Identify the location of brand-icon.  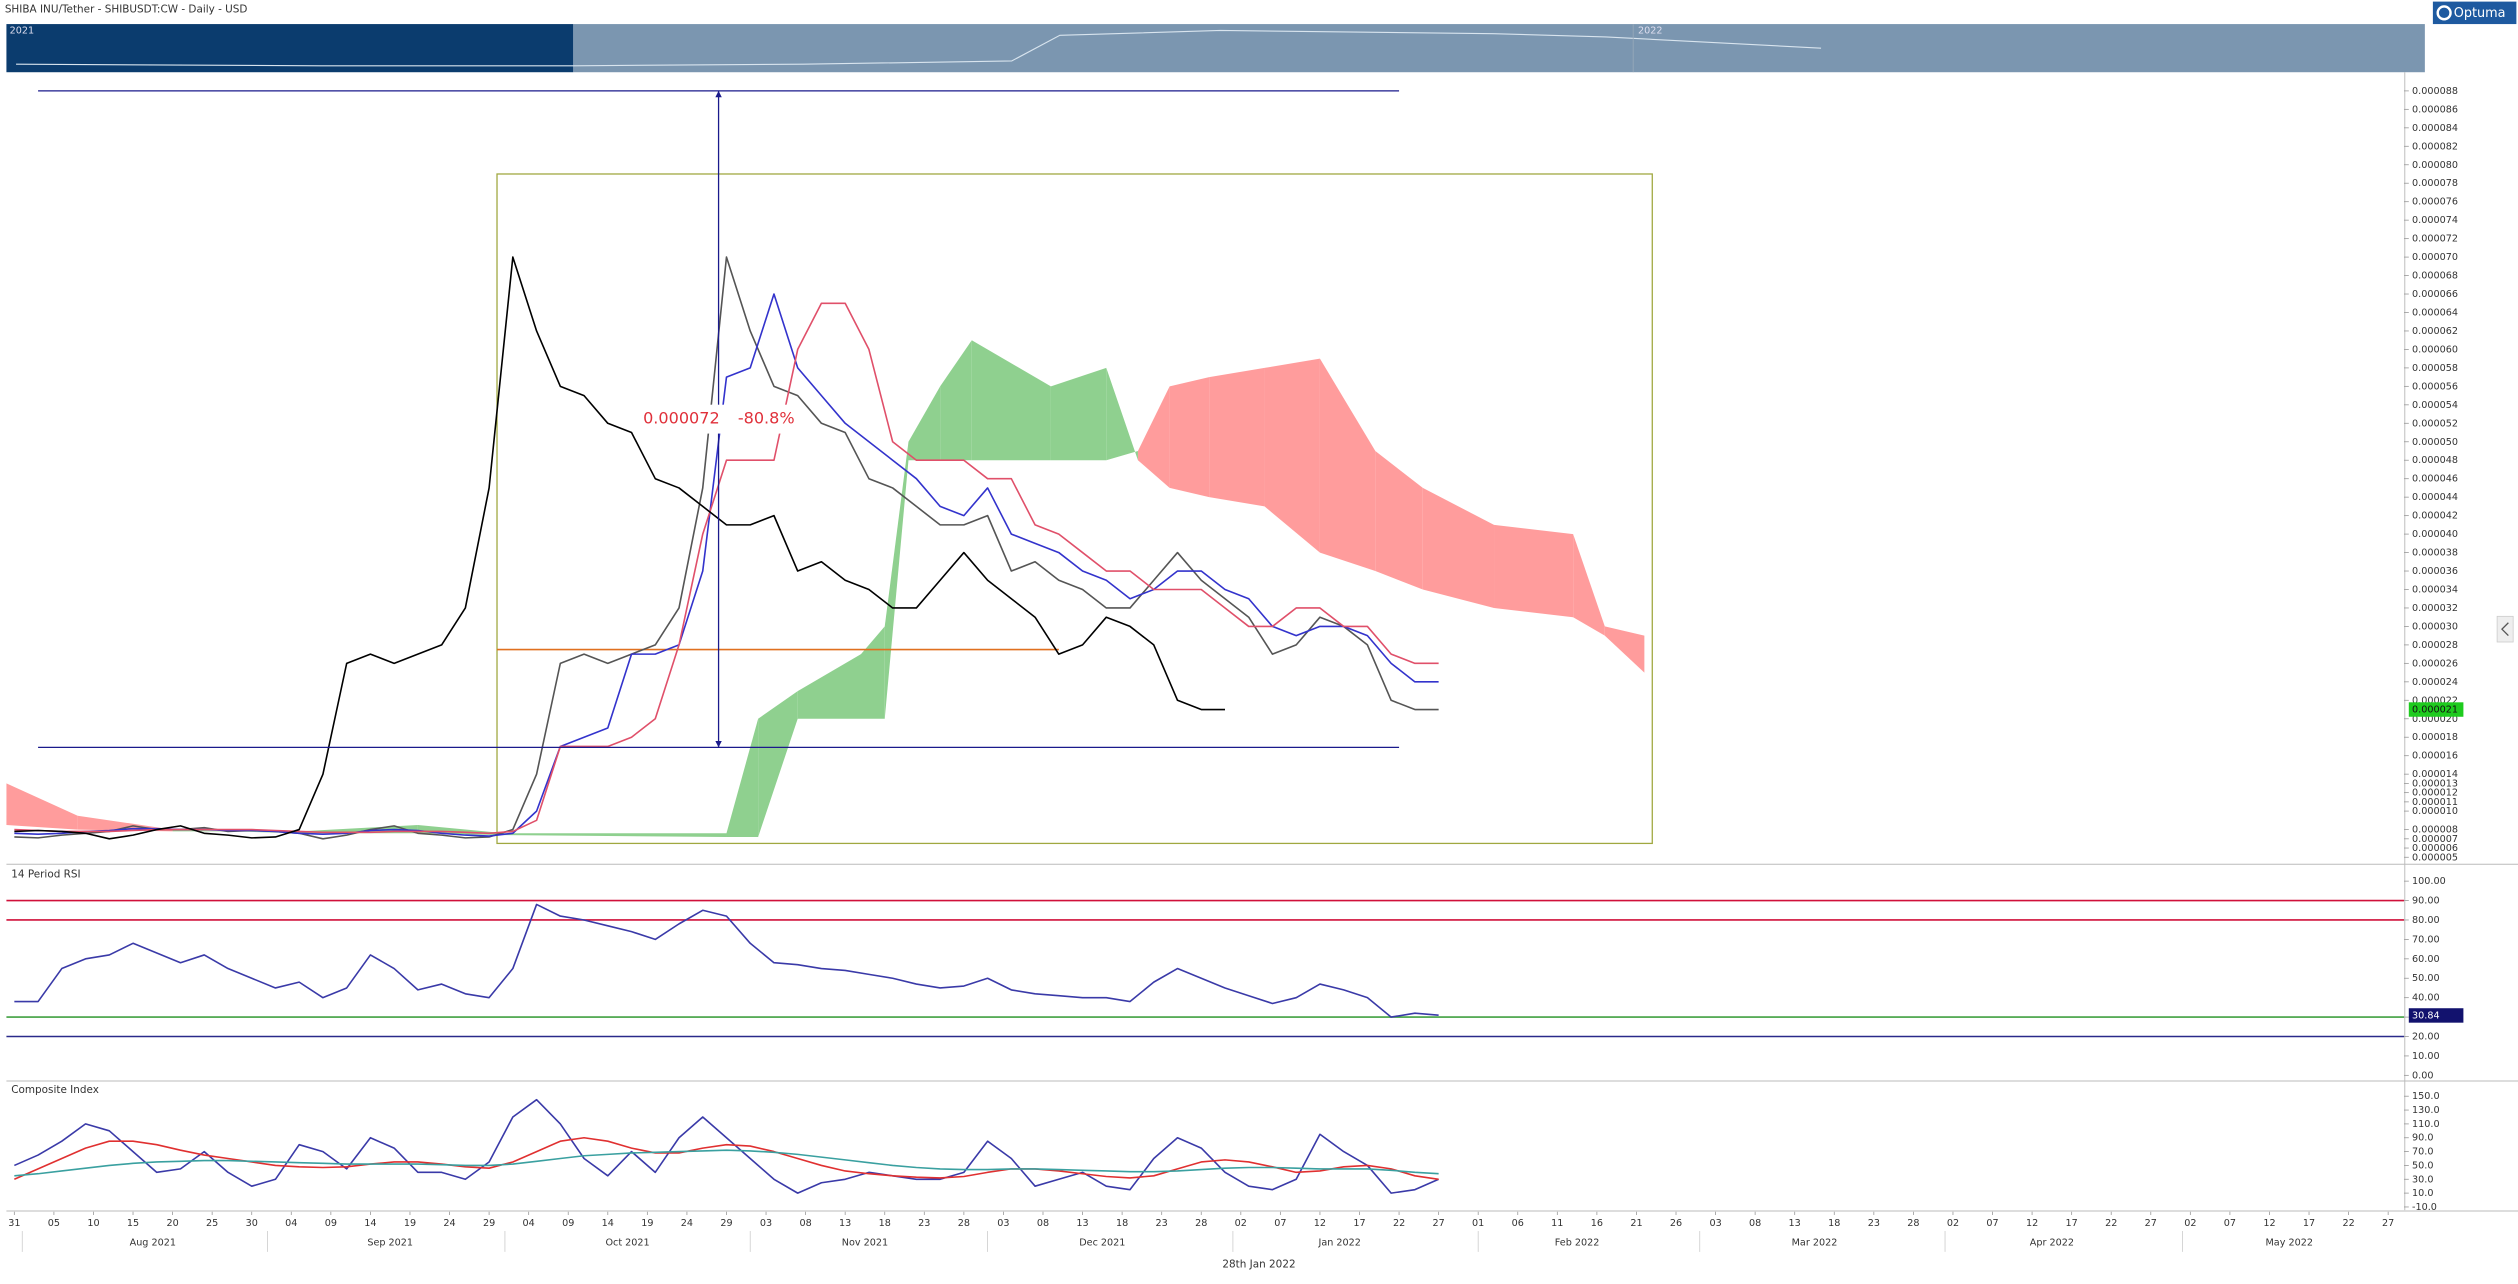
(2444, 13).